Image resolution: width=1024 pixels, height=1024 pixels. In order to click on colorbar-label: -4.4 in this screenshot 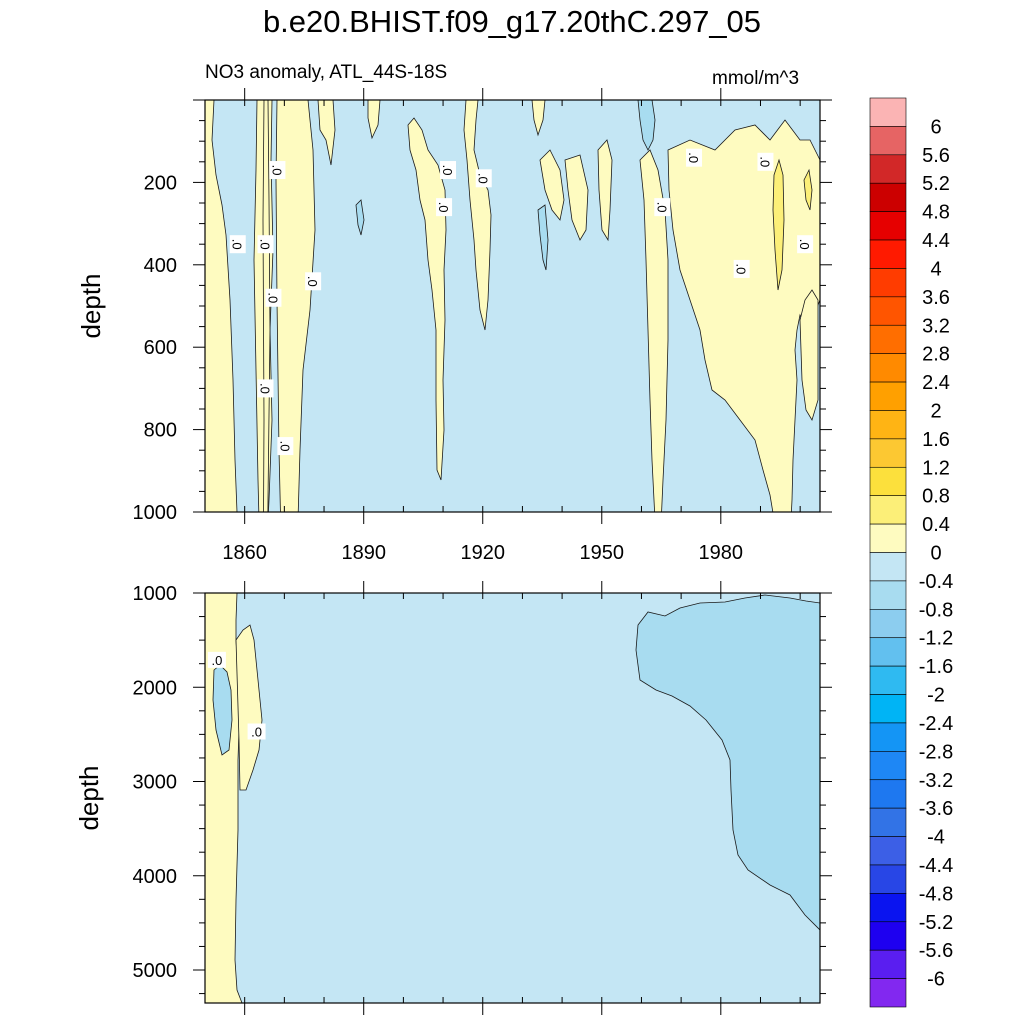, I will do `click(936, 866)`.